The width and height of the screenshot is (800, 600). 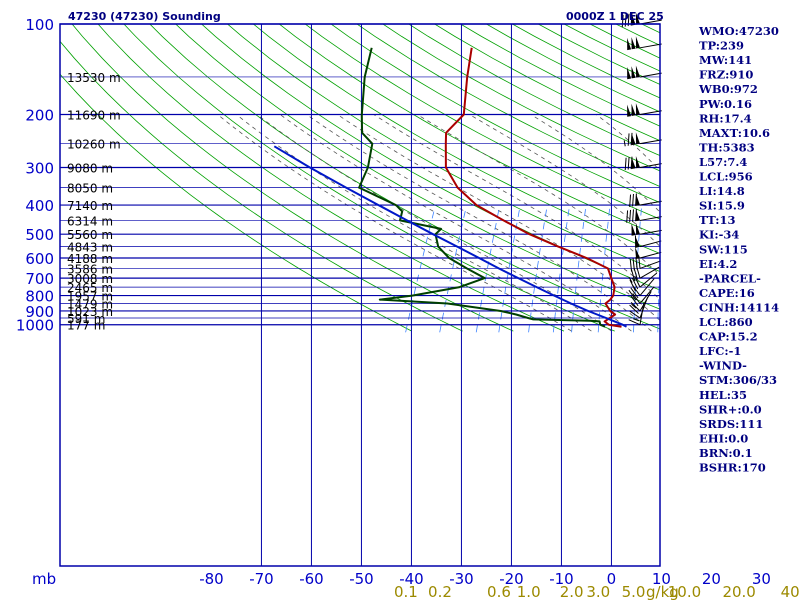 I want to click on height-label: 13530 m, so click(x=94, y=78).